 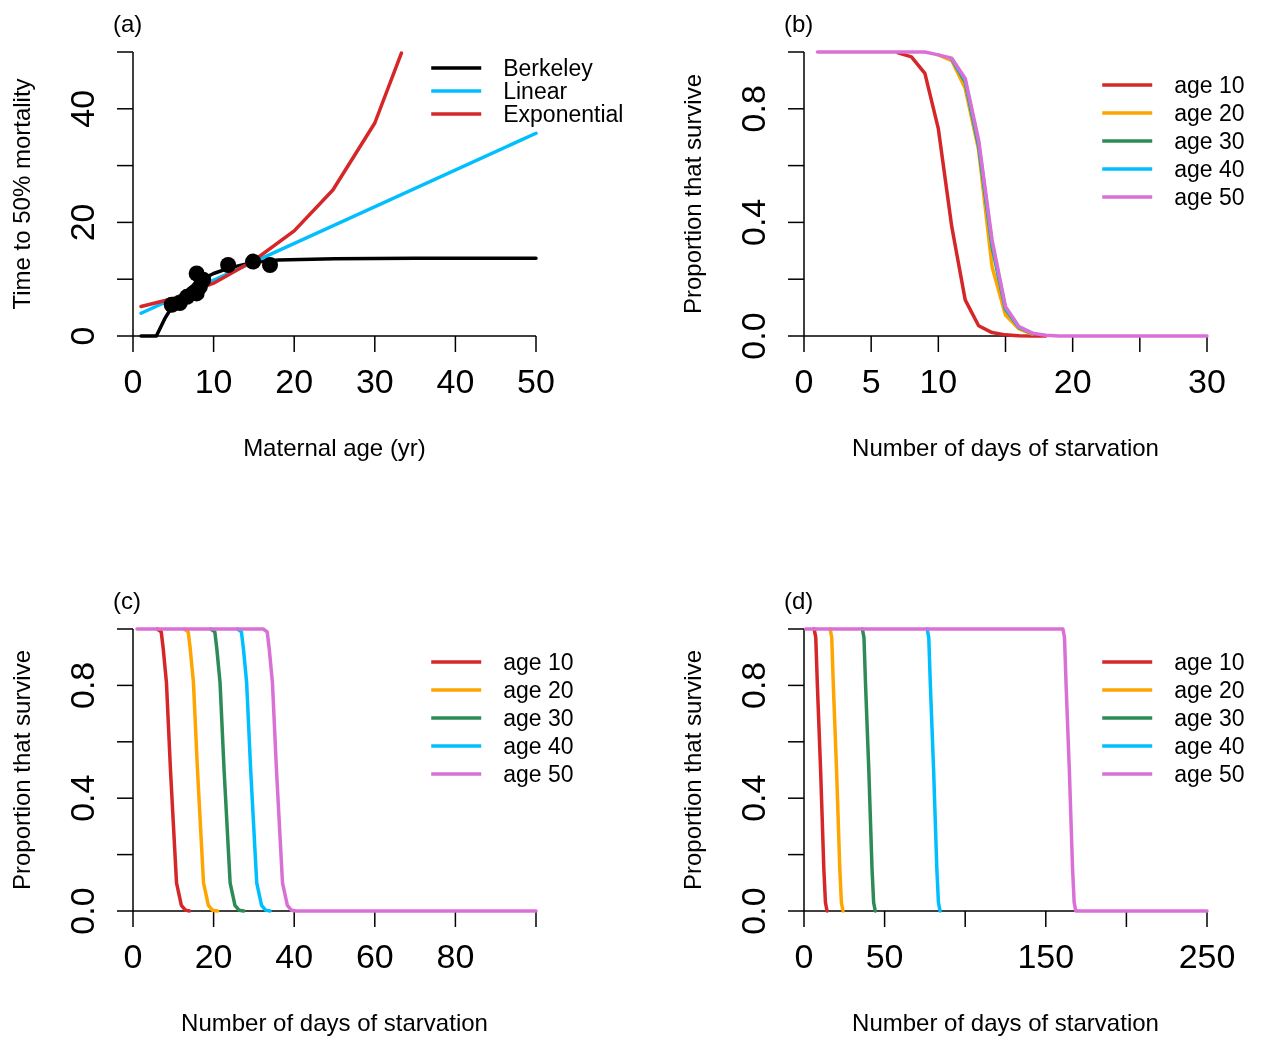 I want to click on y-tick-label: 20, so click(x=82, y=222).